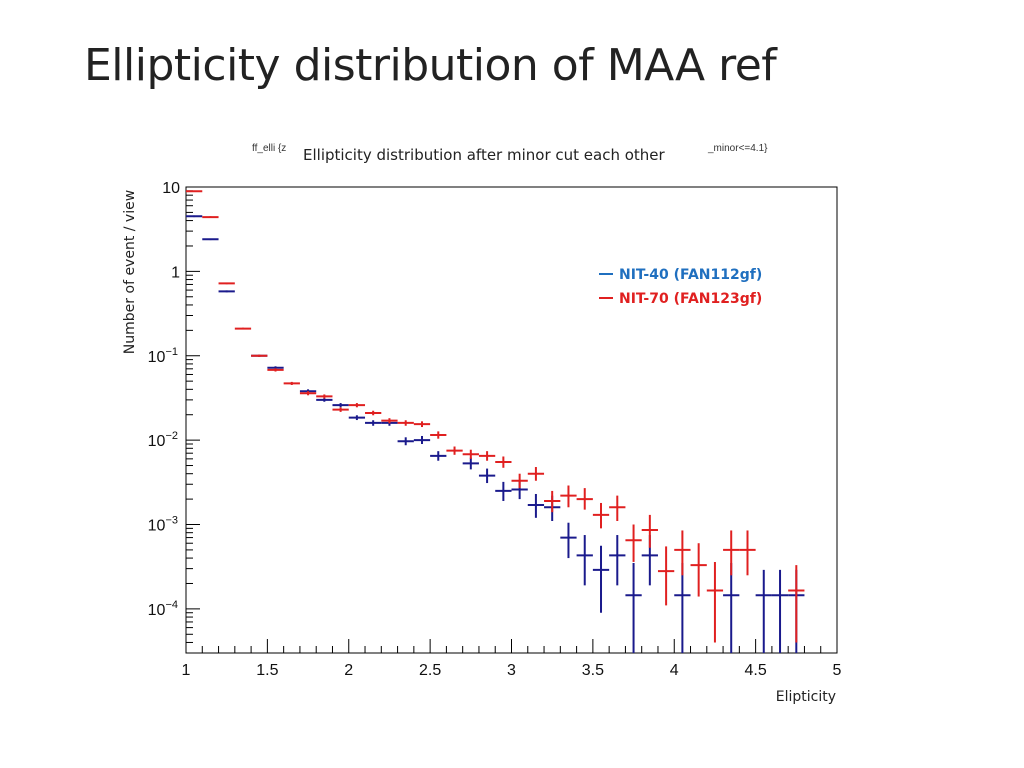 The image size is (1024, 768). Describe the element at coordinates (674, 670) in the screenshot. I see `x-tick-label: 4` at that location.